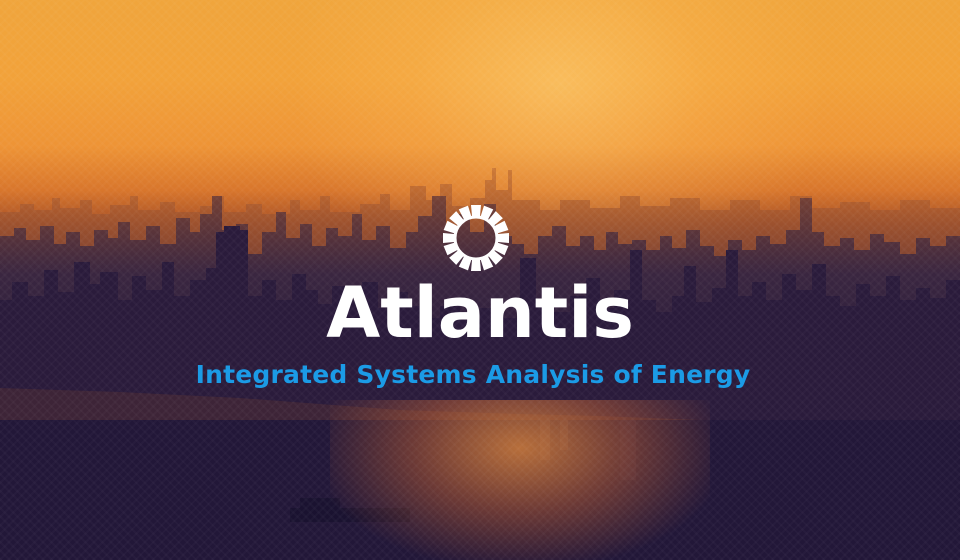 The height and width of the screenshot is (560, 960). I want to click on brand-title: Atlantis, so click(480, 313).